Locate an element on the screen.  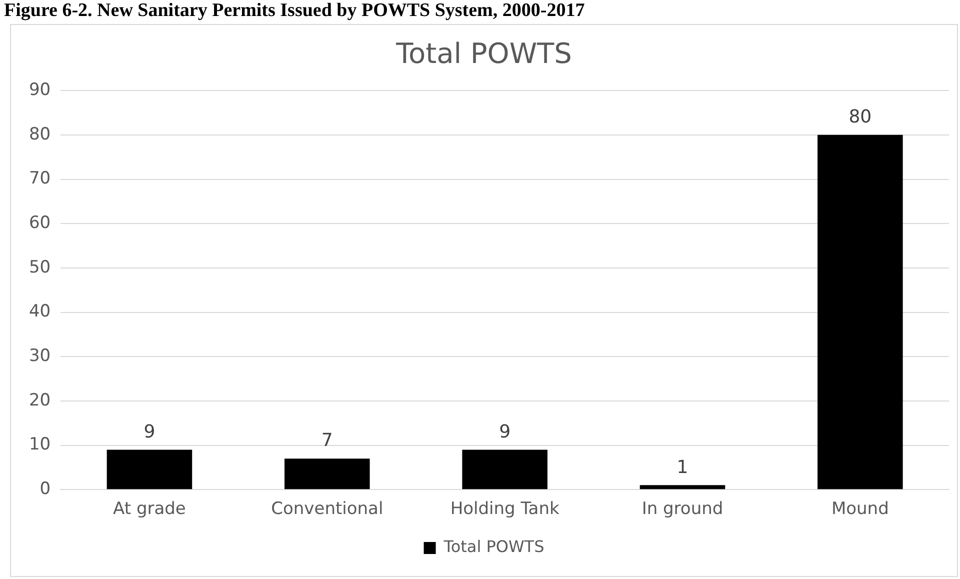
y-tick-label: 30 is located at coordinates (39, 356).